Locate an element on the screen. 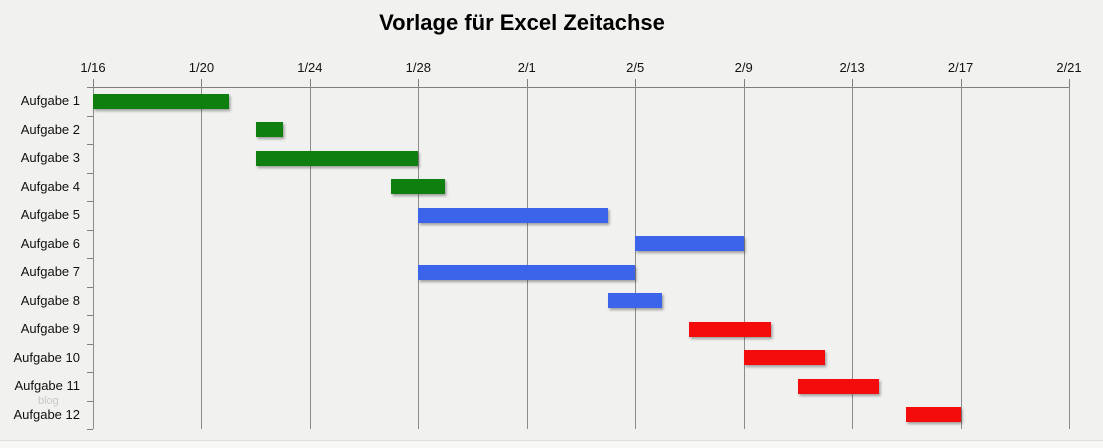  x-axis-date-label: 2/21 is located at coordinates (1069, 67).